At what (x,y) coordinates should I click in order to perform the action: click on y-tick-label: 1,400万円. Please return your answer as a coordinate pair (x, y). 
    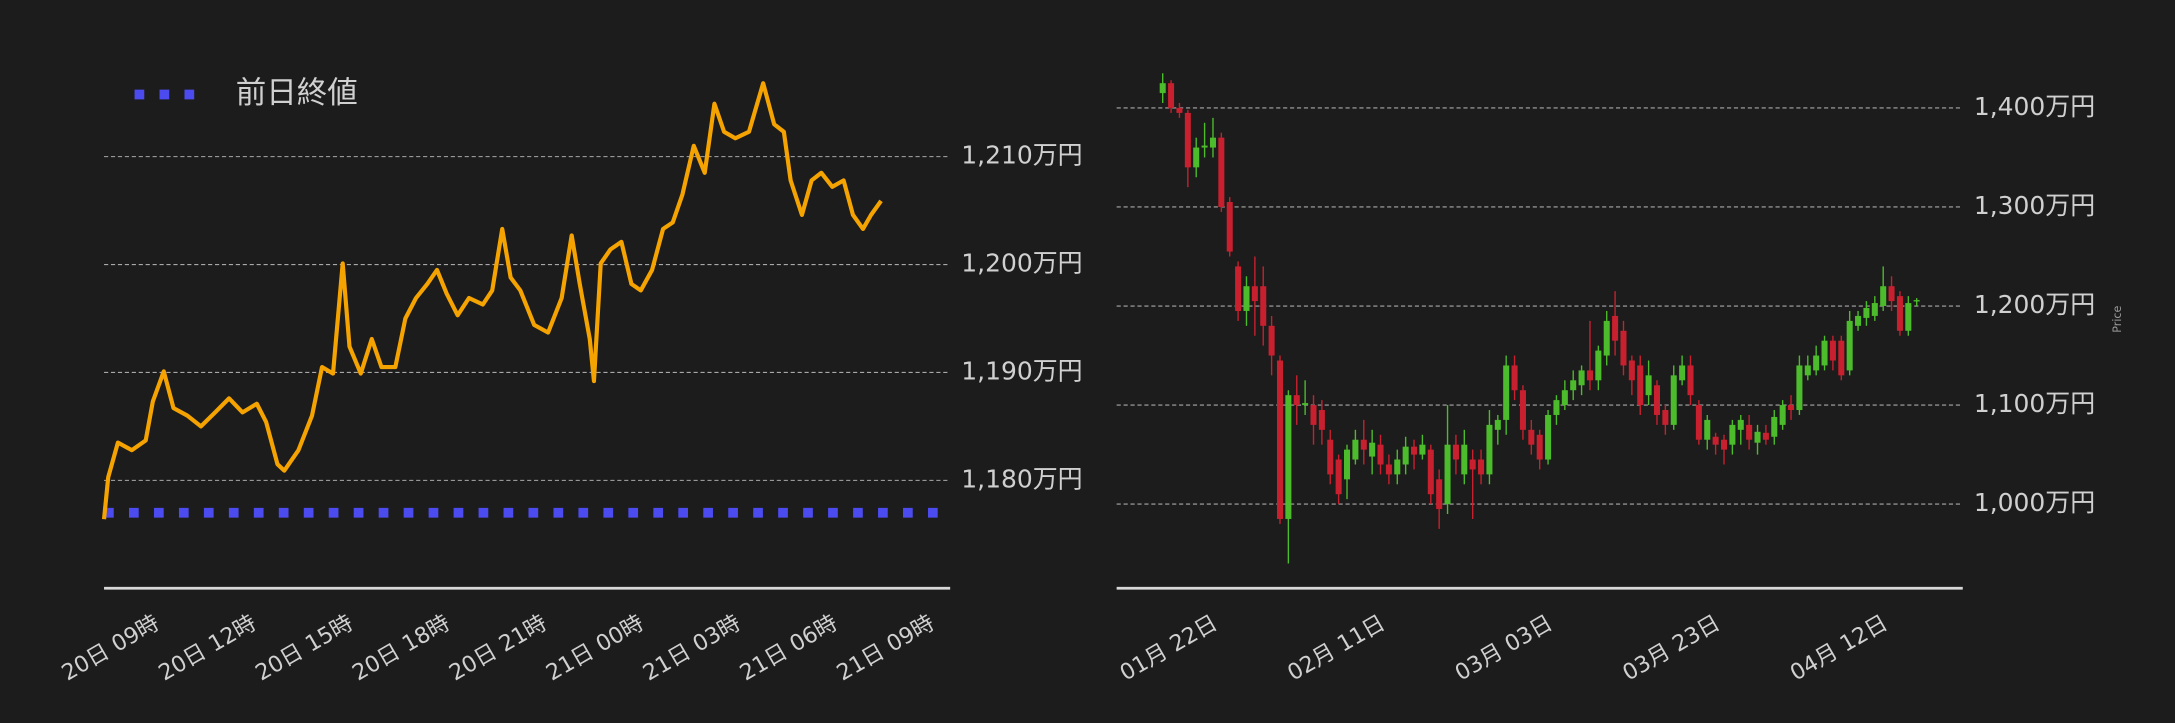
    Looking at the image, I should click on (2034, 106).